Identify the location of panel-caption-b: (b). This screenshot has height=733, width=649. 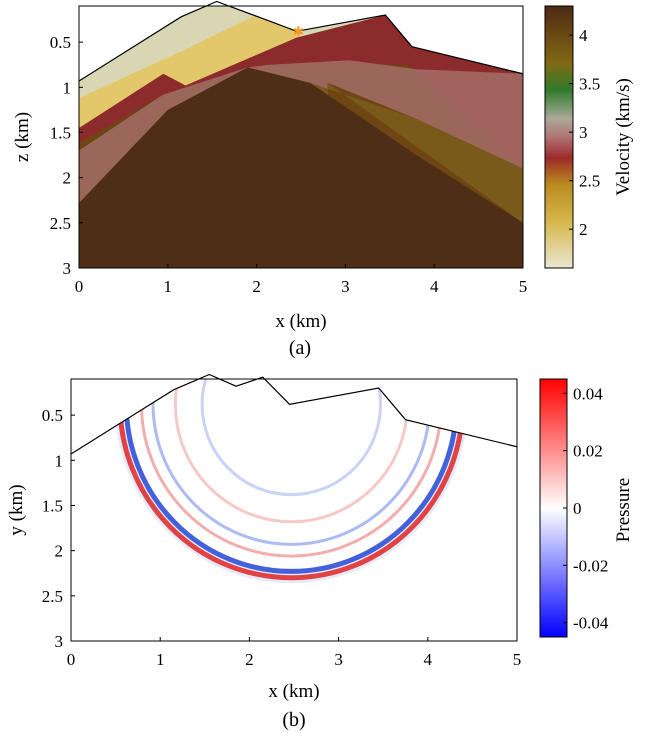
(293, 720).